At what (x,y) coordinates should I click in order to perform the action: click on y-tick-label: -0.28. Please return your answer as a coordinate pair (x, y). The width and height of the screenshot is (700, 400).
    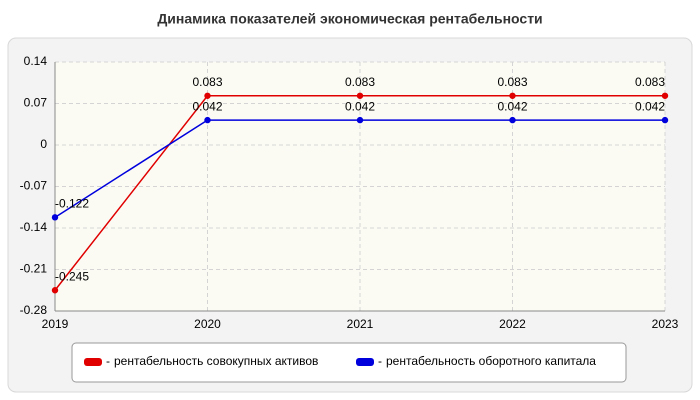
    Looking at the image, I should click on (34, 310).